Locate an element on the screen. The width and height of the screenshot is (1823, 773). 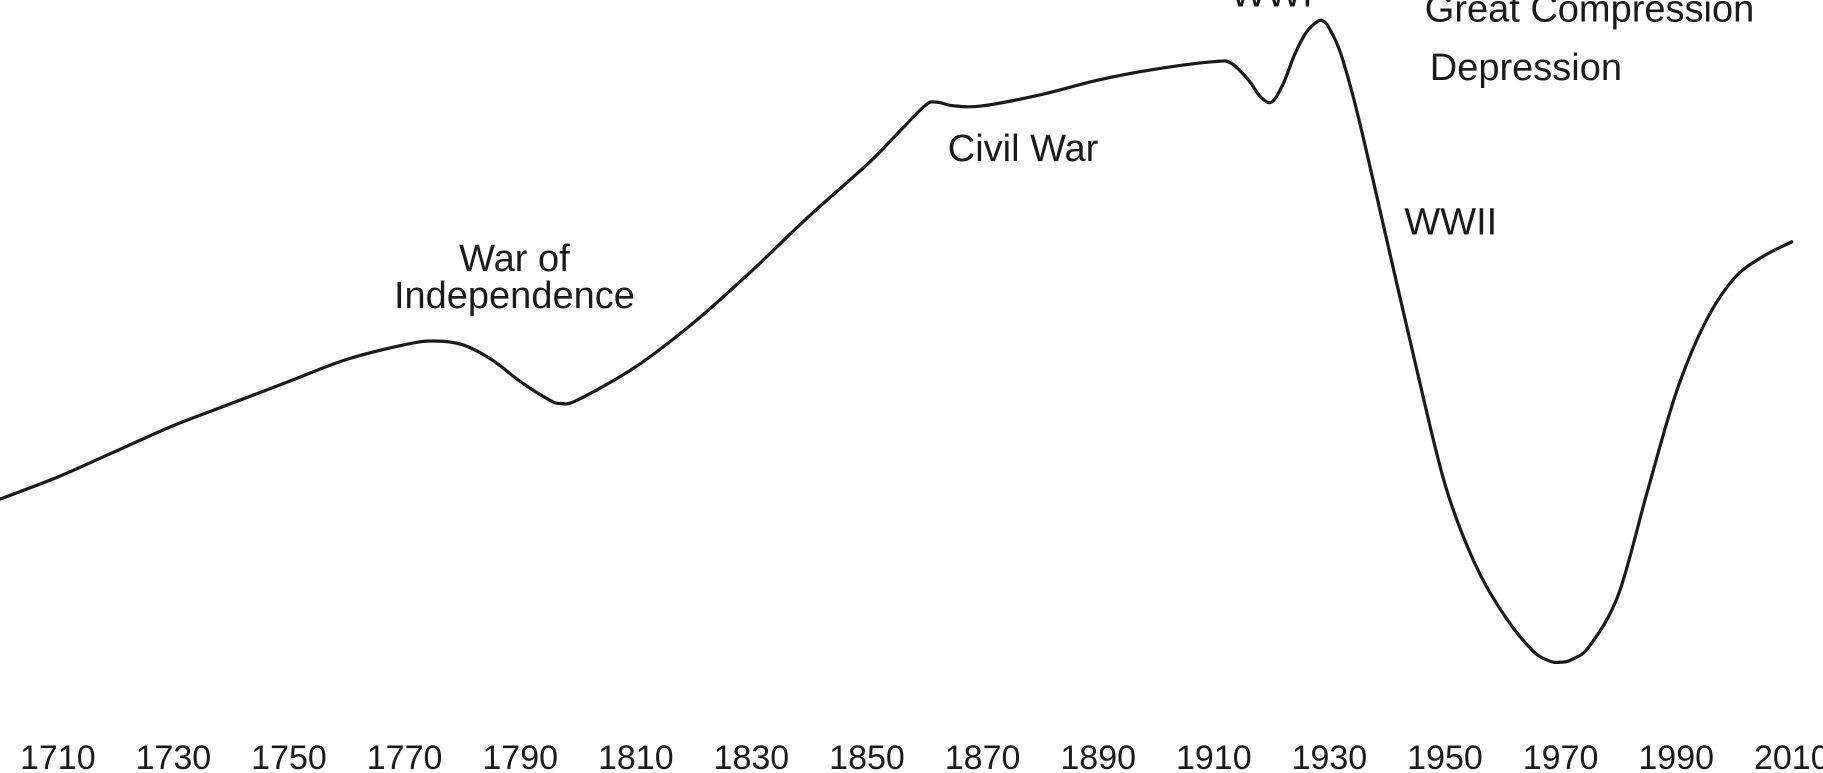
x-tick-label: 1750 is located at coordinates (289, 756).